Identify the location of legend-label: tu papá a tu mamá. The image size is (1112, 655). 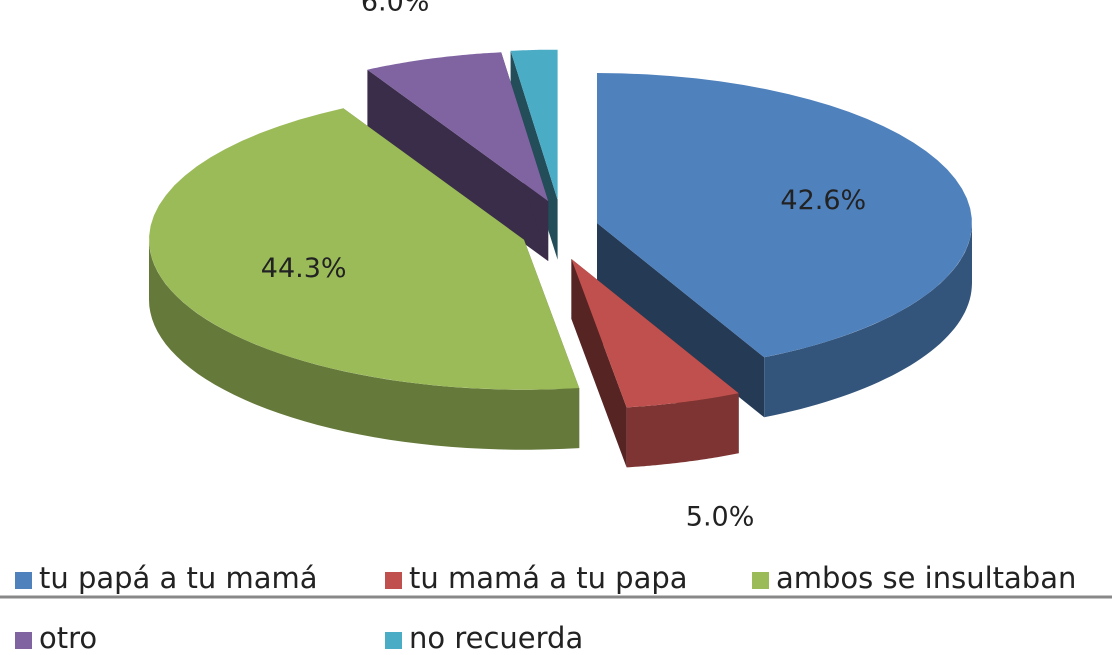
(178, 578).